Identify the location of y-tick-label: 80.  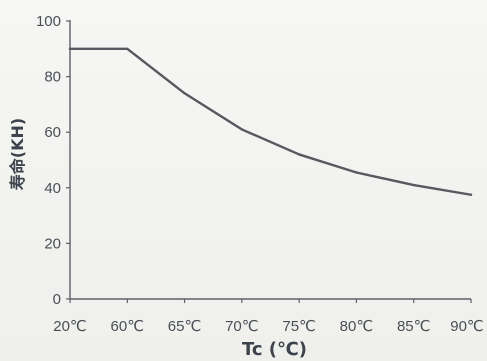
(52, 77).